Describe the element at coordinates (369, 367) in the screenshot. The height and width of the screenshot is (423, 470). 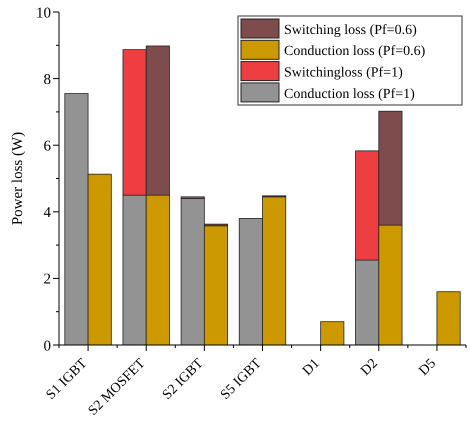
I see `x-tick-label: D2` at that location.